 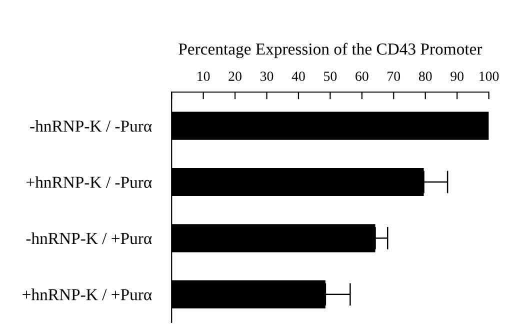 What do you see at coordinates (330, 76) in the screenshot?
I see `x-tick-label: 50` at bounding box center [330, 76].